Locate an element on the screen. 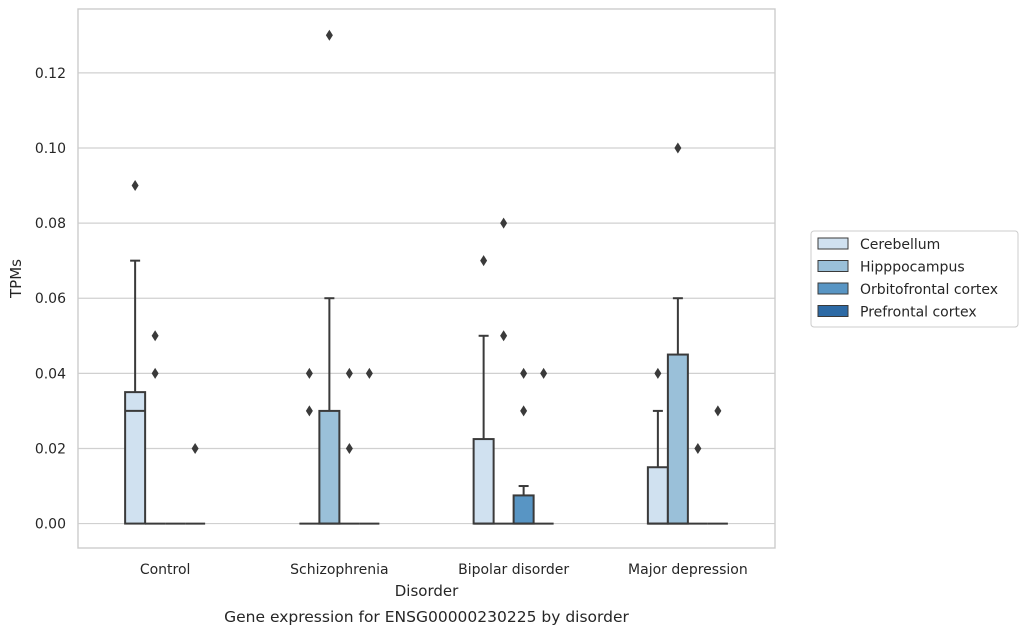  x-tick-label: Bipolar disorder is located at coordinates (513, 570).